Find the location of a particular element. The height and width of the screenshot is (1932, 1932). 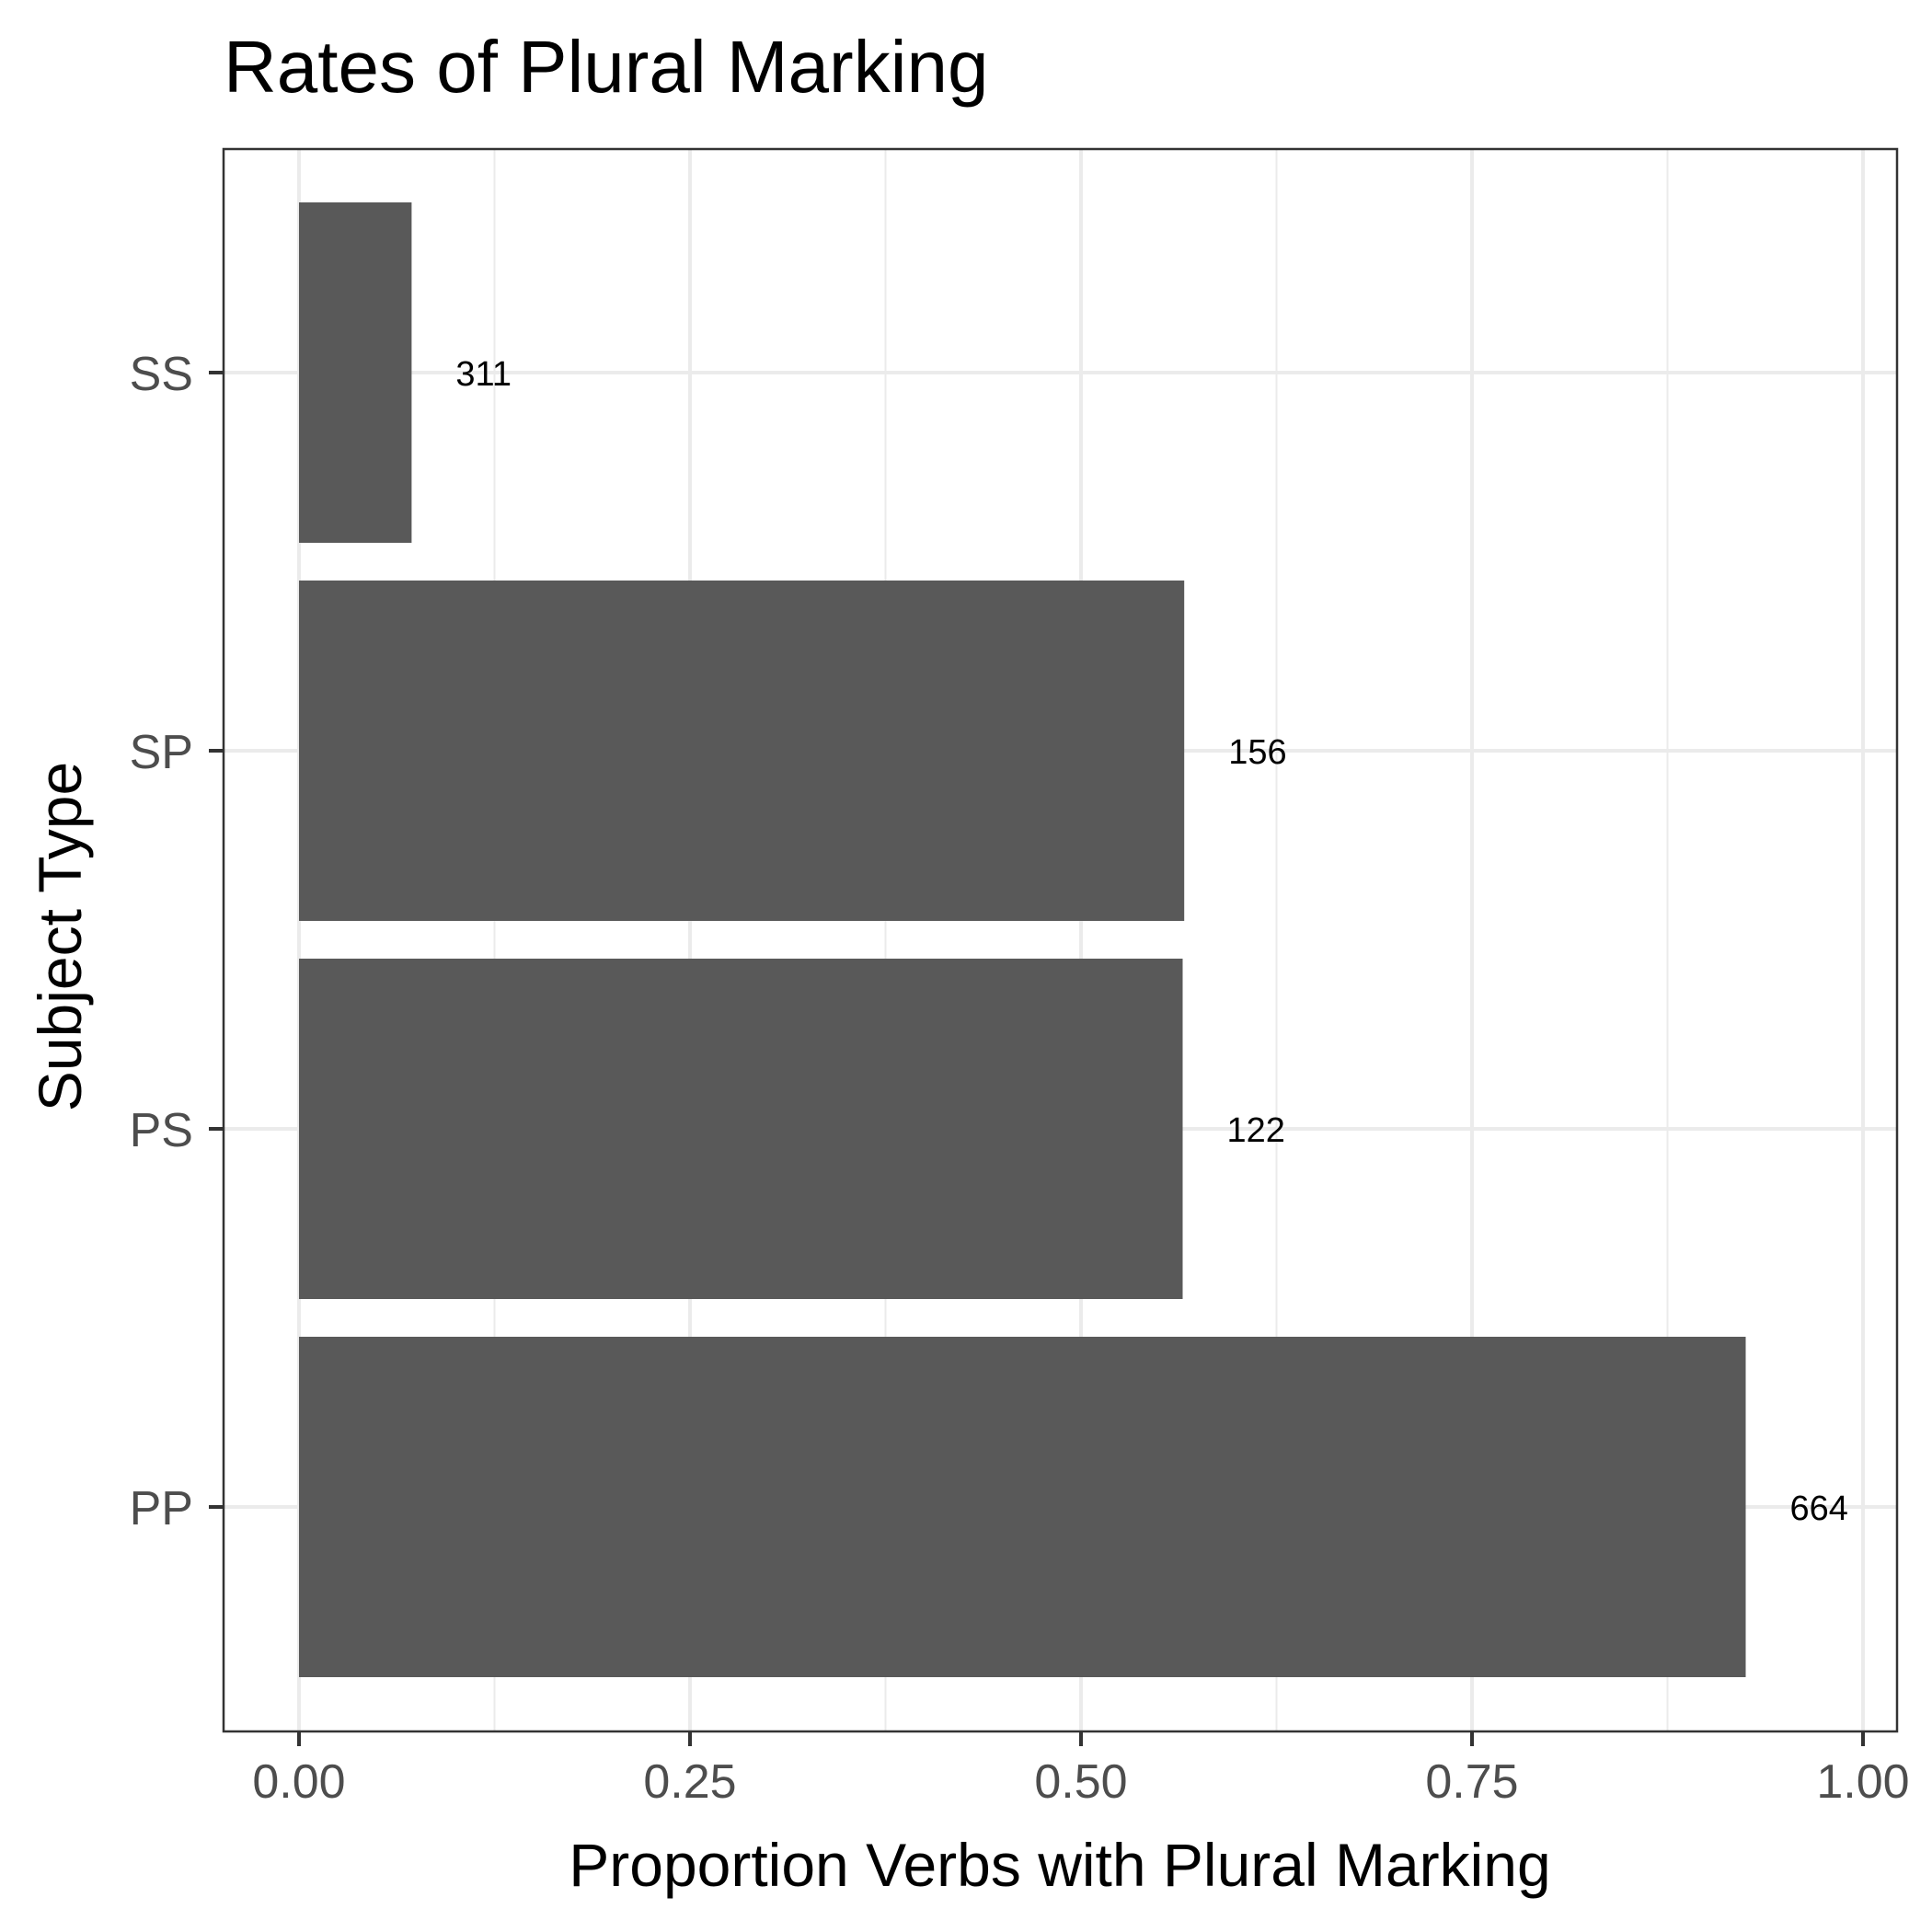

y-tick-label: SS is located at coordinates (161, 374).